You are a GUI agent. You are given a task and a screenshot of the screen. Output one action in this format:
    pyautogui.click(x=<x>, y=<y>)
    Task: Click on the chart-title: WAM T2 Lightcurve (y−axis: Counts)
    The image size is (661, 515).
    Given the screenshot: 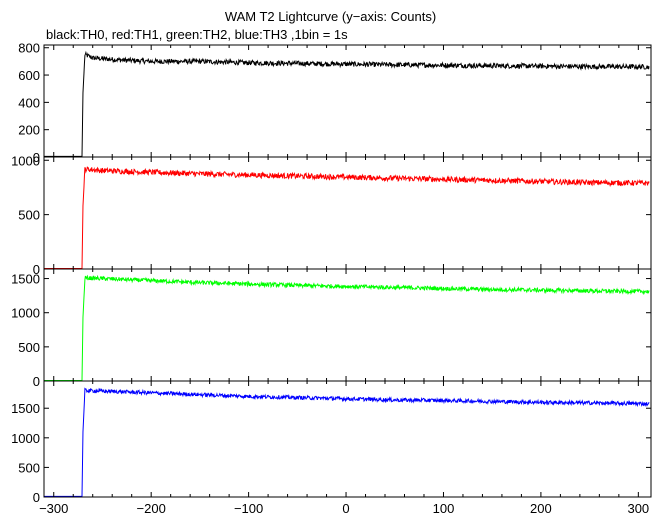 What is the action you would take?
    pyautogui.click(x=330, y=16)
    